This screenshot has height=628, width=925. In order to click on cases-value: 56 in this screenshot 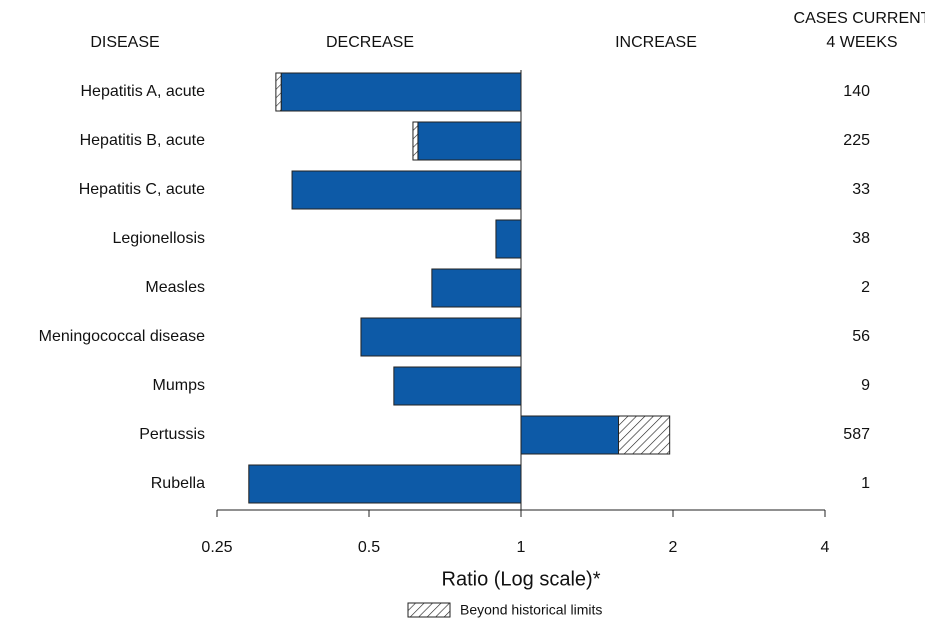, I will do `click(861, 336)`.